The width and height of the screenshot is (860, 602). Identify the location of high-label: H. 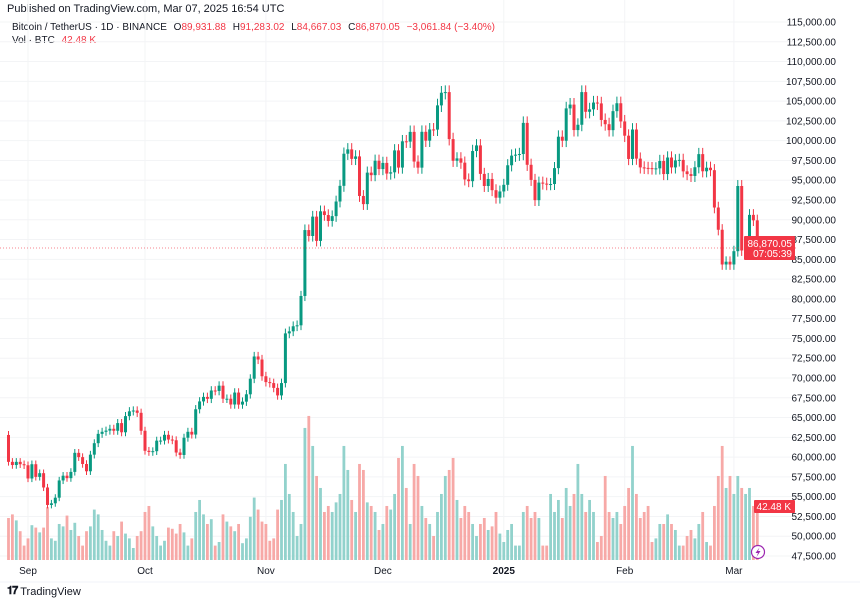
(236, 27).